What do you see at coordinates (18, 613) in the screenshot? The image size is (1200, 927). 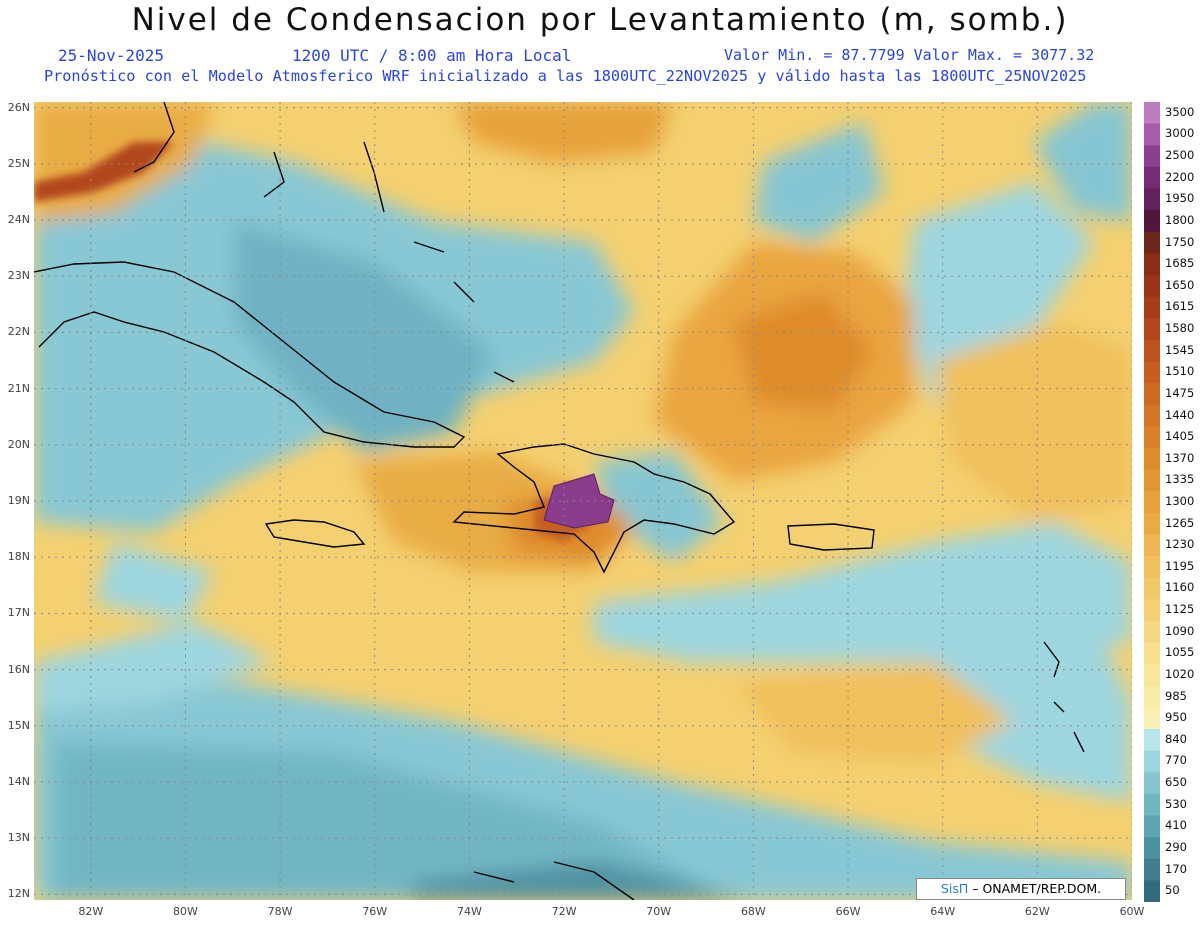 I see `lat-tick-label: 17N` at bounding box center [18, 613].